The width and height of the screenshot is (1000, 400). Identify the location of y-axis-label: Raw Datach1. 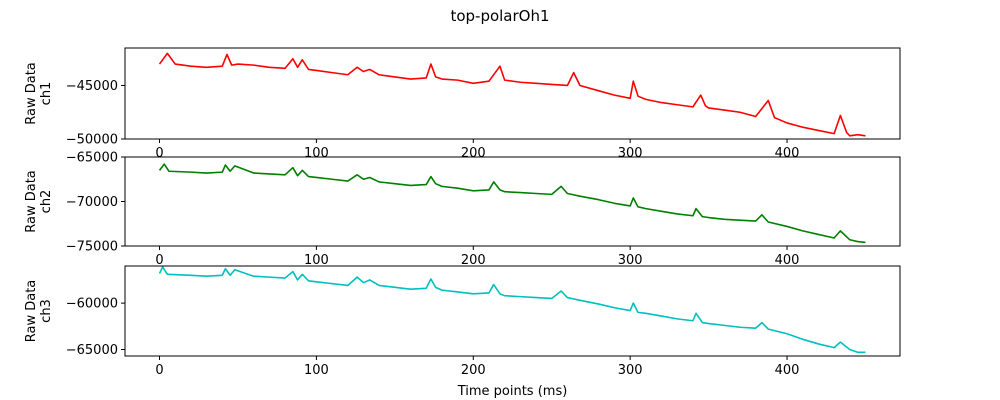
(39, 93).